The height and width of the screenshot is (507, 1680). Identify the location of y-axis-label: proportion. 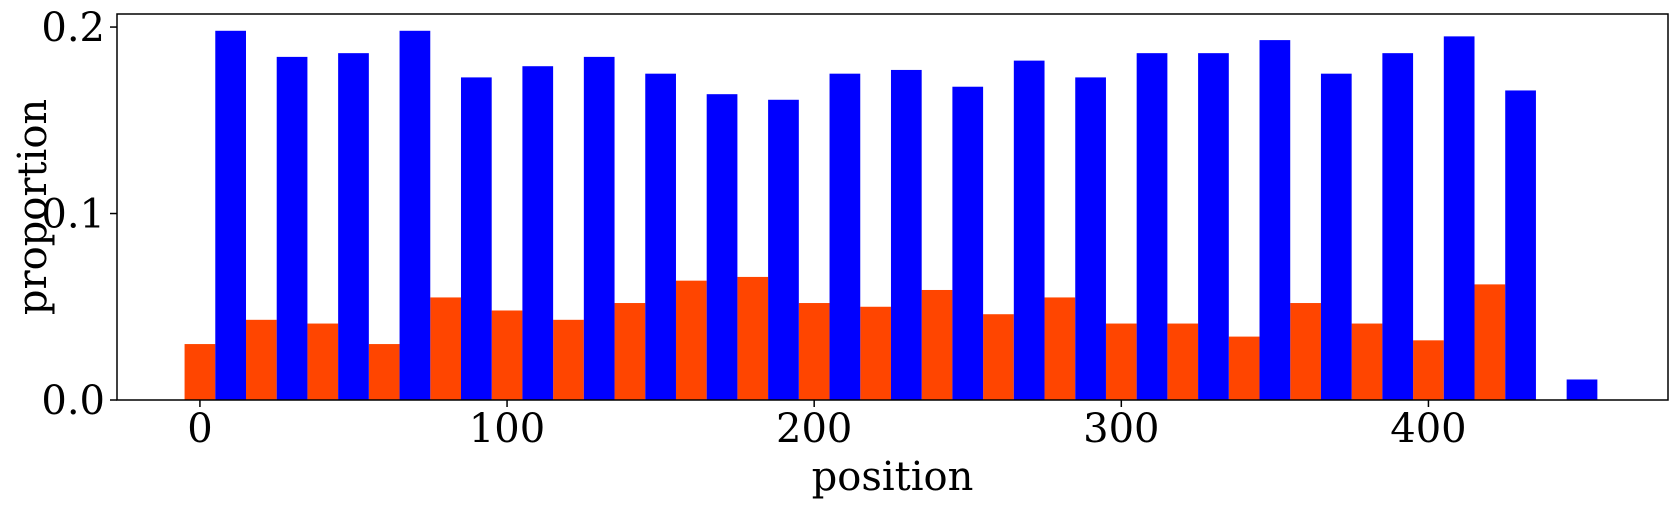
(33, 207).